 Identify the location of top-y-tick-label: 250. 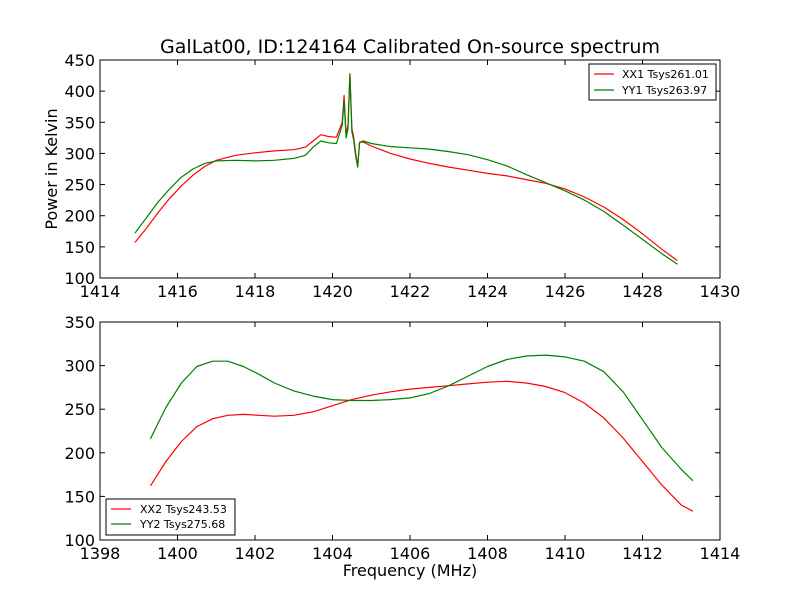
(79, 185).